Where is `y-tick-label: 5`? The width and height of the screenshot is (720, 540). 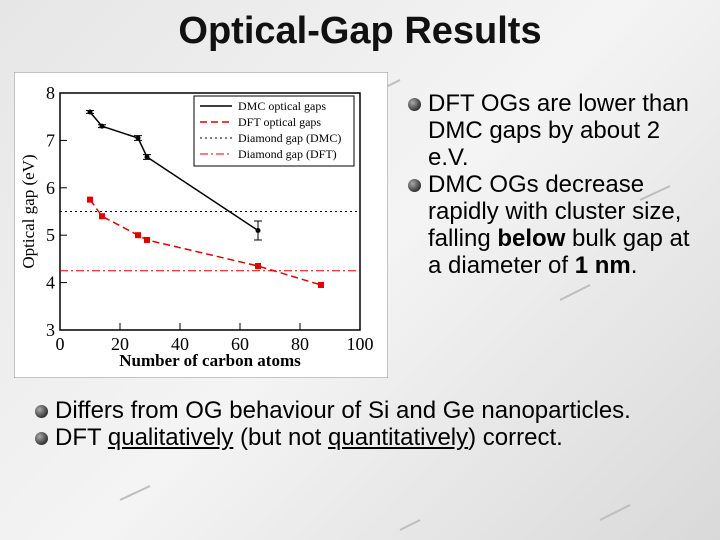
y-tick-label: 5 is located at coordinates (50, 235).